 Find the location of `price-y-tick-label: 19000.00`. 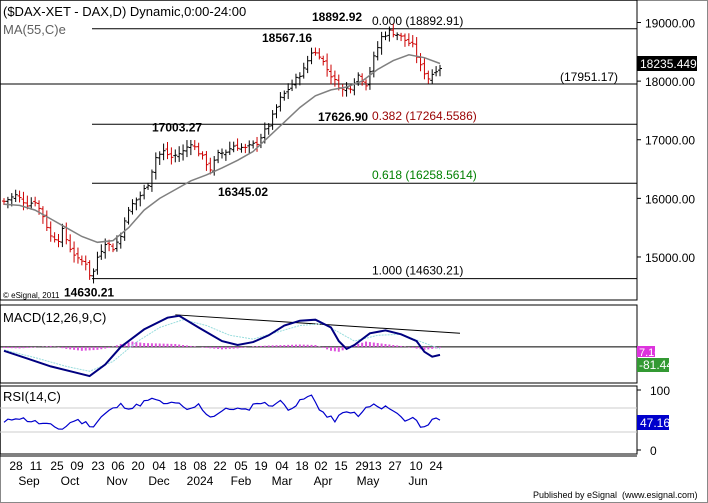

price-y-tick-label: 19000.00 is located at coordinates (670, 24).